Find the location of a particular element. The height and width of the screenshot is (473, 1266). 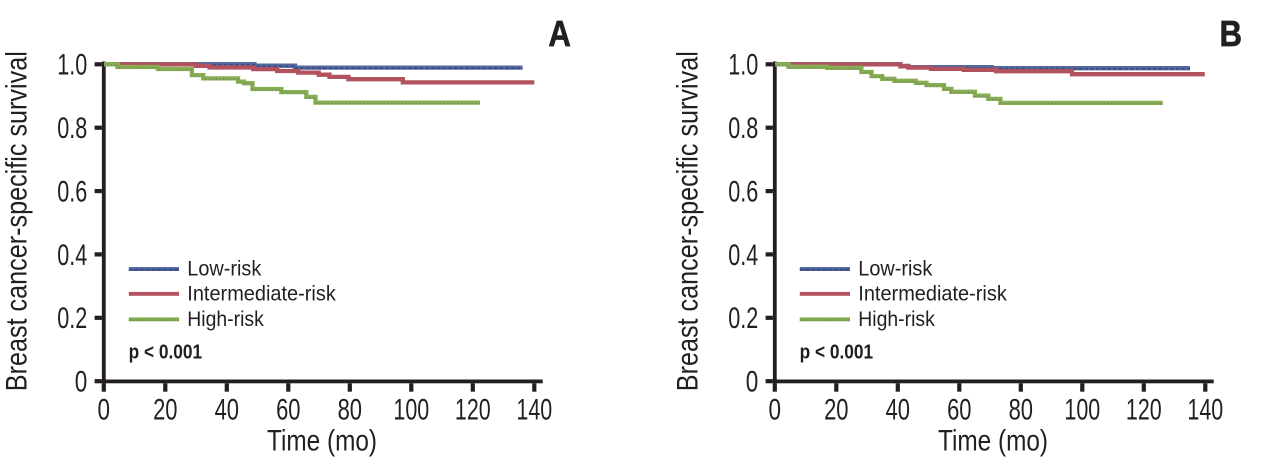

svg-text: B is located at coordinates (1230, 33).